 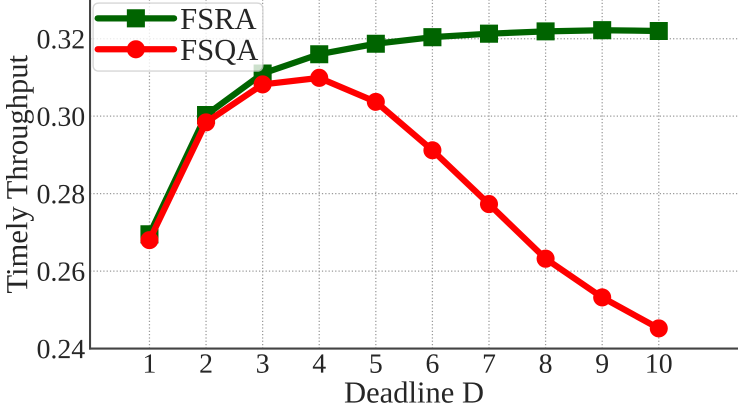 I want to click on legend-label: FSQA, so click(x=219, y=52).